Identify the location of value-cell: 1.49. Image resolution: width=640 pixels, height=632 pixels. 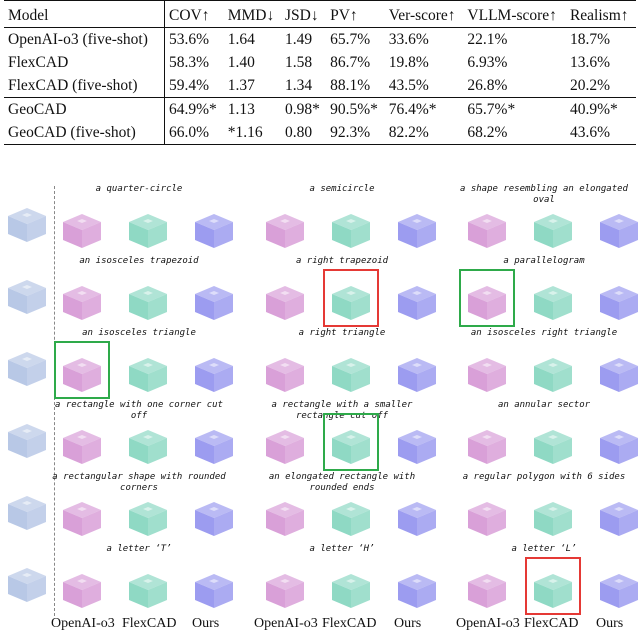
(299, 39).